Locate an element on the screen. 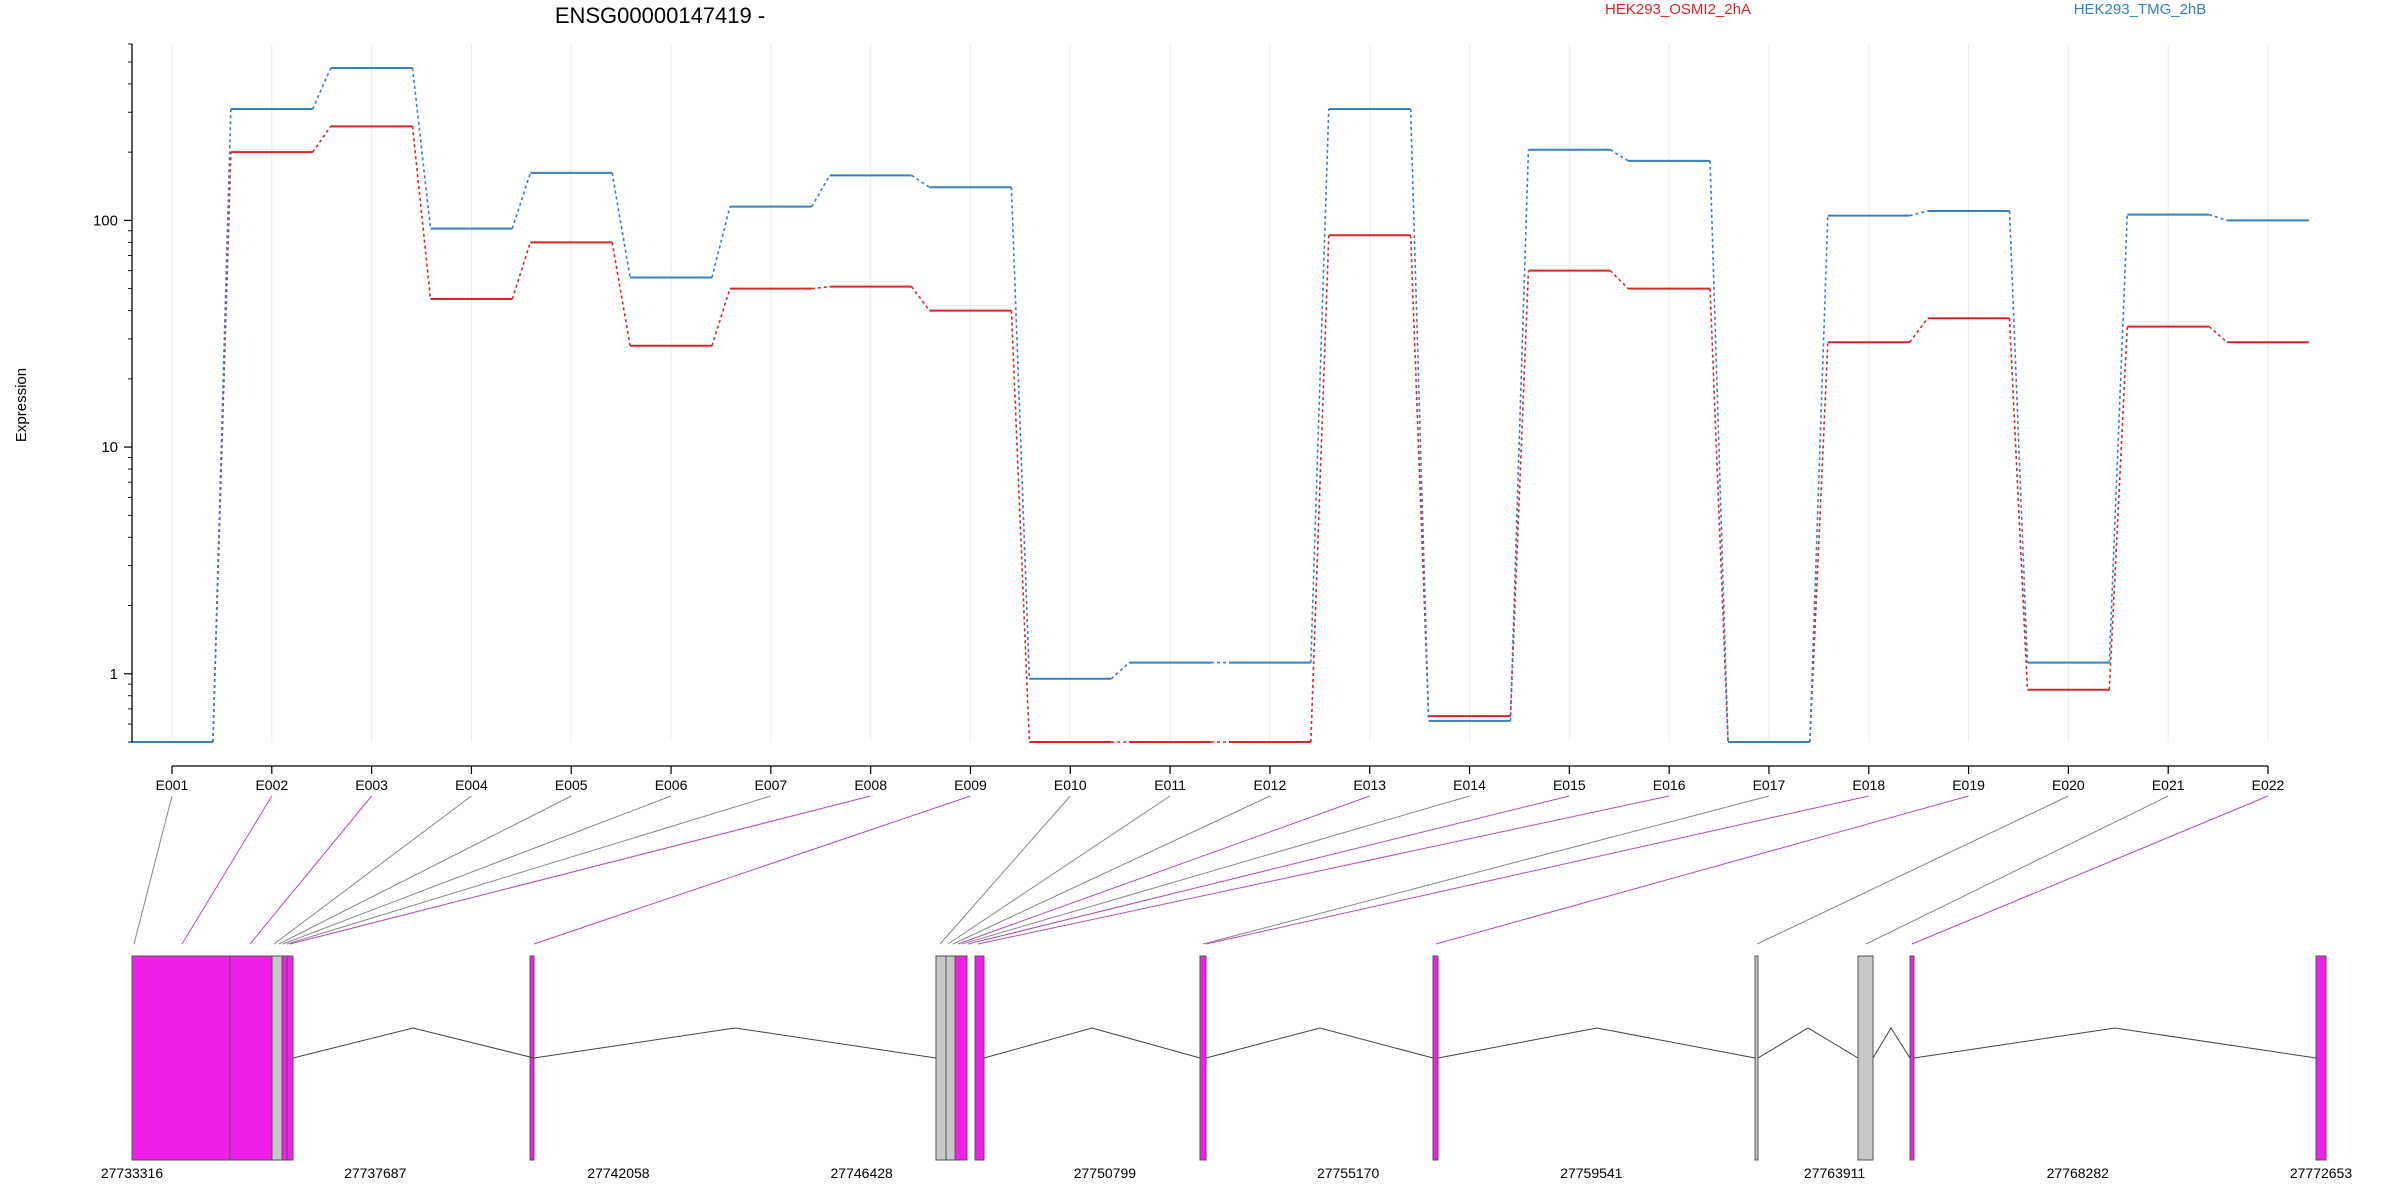 The image size is (2400, 1200). x-tick-label-e020: E020 is located at coordinates (2068, 785).